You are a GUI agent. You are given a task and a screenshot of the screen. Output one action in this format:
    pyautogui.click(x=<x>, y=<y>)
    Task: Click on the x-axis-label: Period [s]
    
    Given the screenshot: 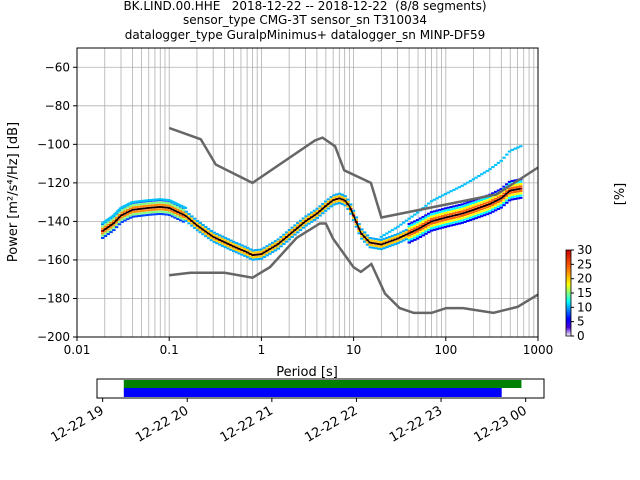 What is the action you would take?
    pyautogui.click(x=307, y=372)
    